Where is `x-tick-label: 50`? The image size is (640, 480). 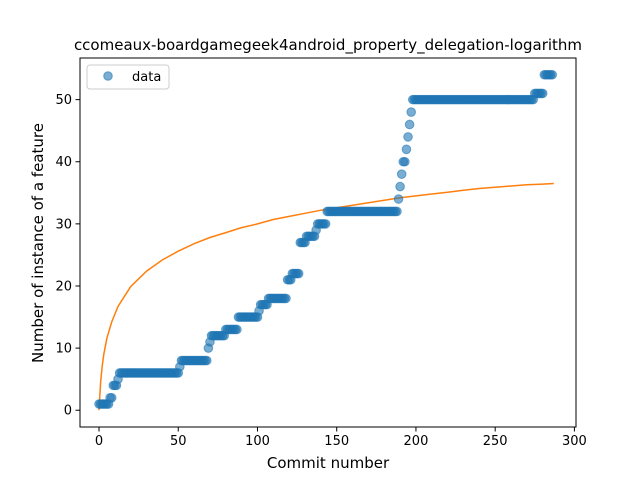
x-tick-label: 50 is located at coordinates (178, 441).